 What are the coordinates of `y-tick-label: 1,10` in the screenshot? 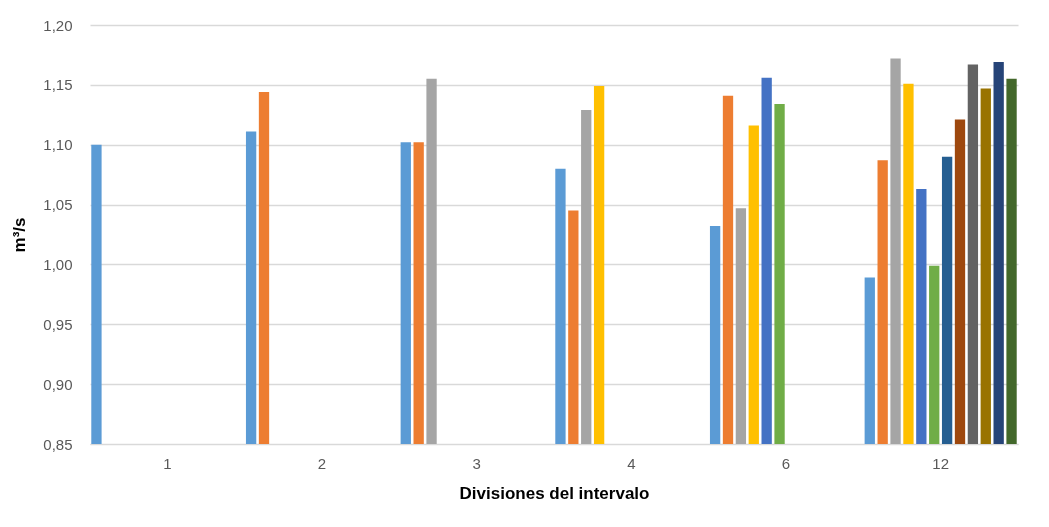 It's located at (58, 145).